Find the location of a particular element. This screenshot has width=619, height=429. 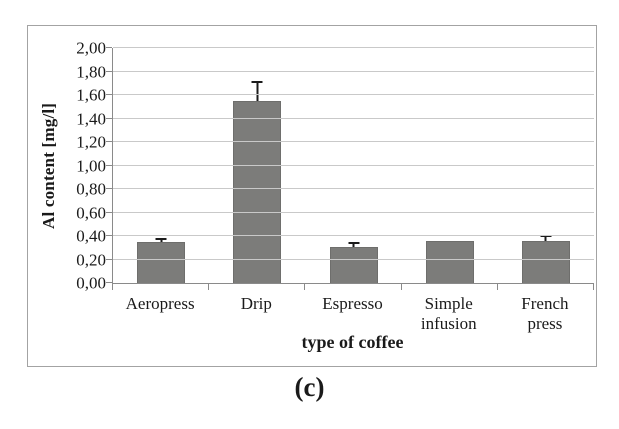

category-label: Drip is located at coordinates (256, 303).